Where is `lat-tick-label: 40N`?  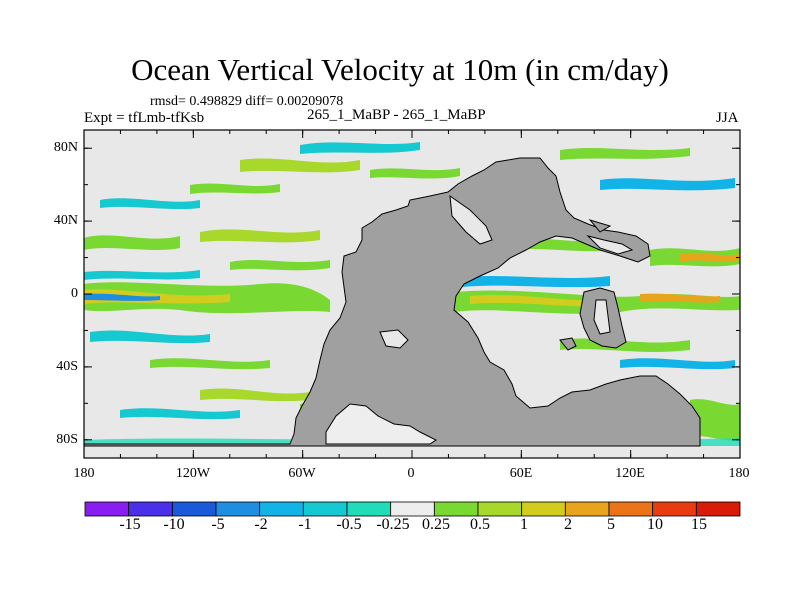
lat-tick-label: 40N is located at coordinates (65, 220).